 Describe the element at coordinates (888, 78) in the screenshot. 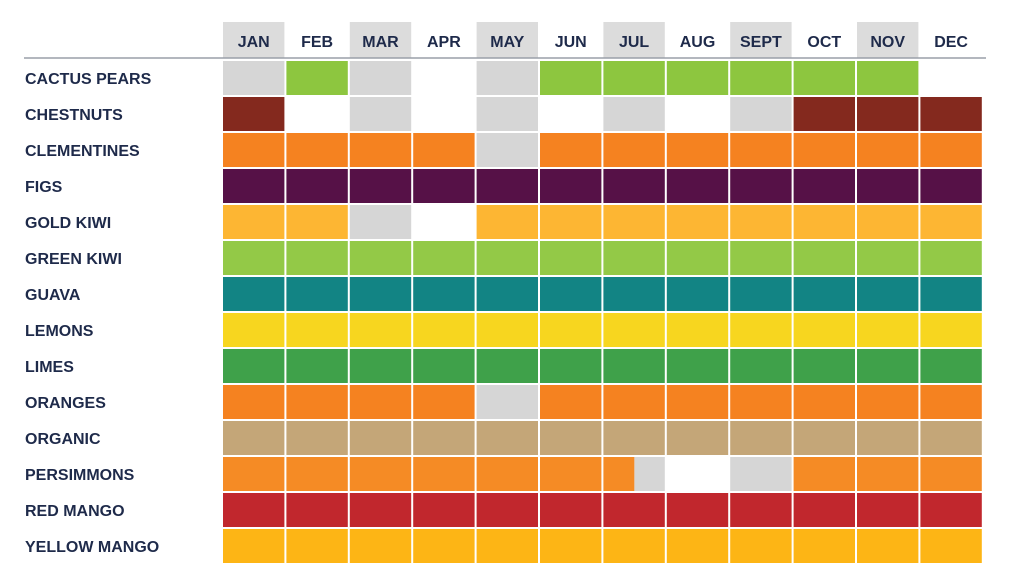

I see `cell-cactus-pears-nov` at that location.